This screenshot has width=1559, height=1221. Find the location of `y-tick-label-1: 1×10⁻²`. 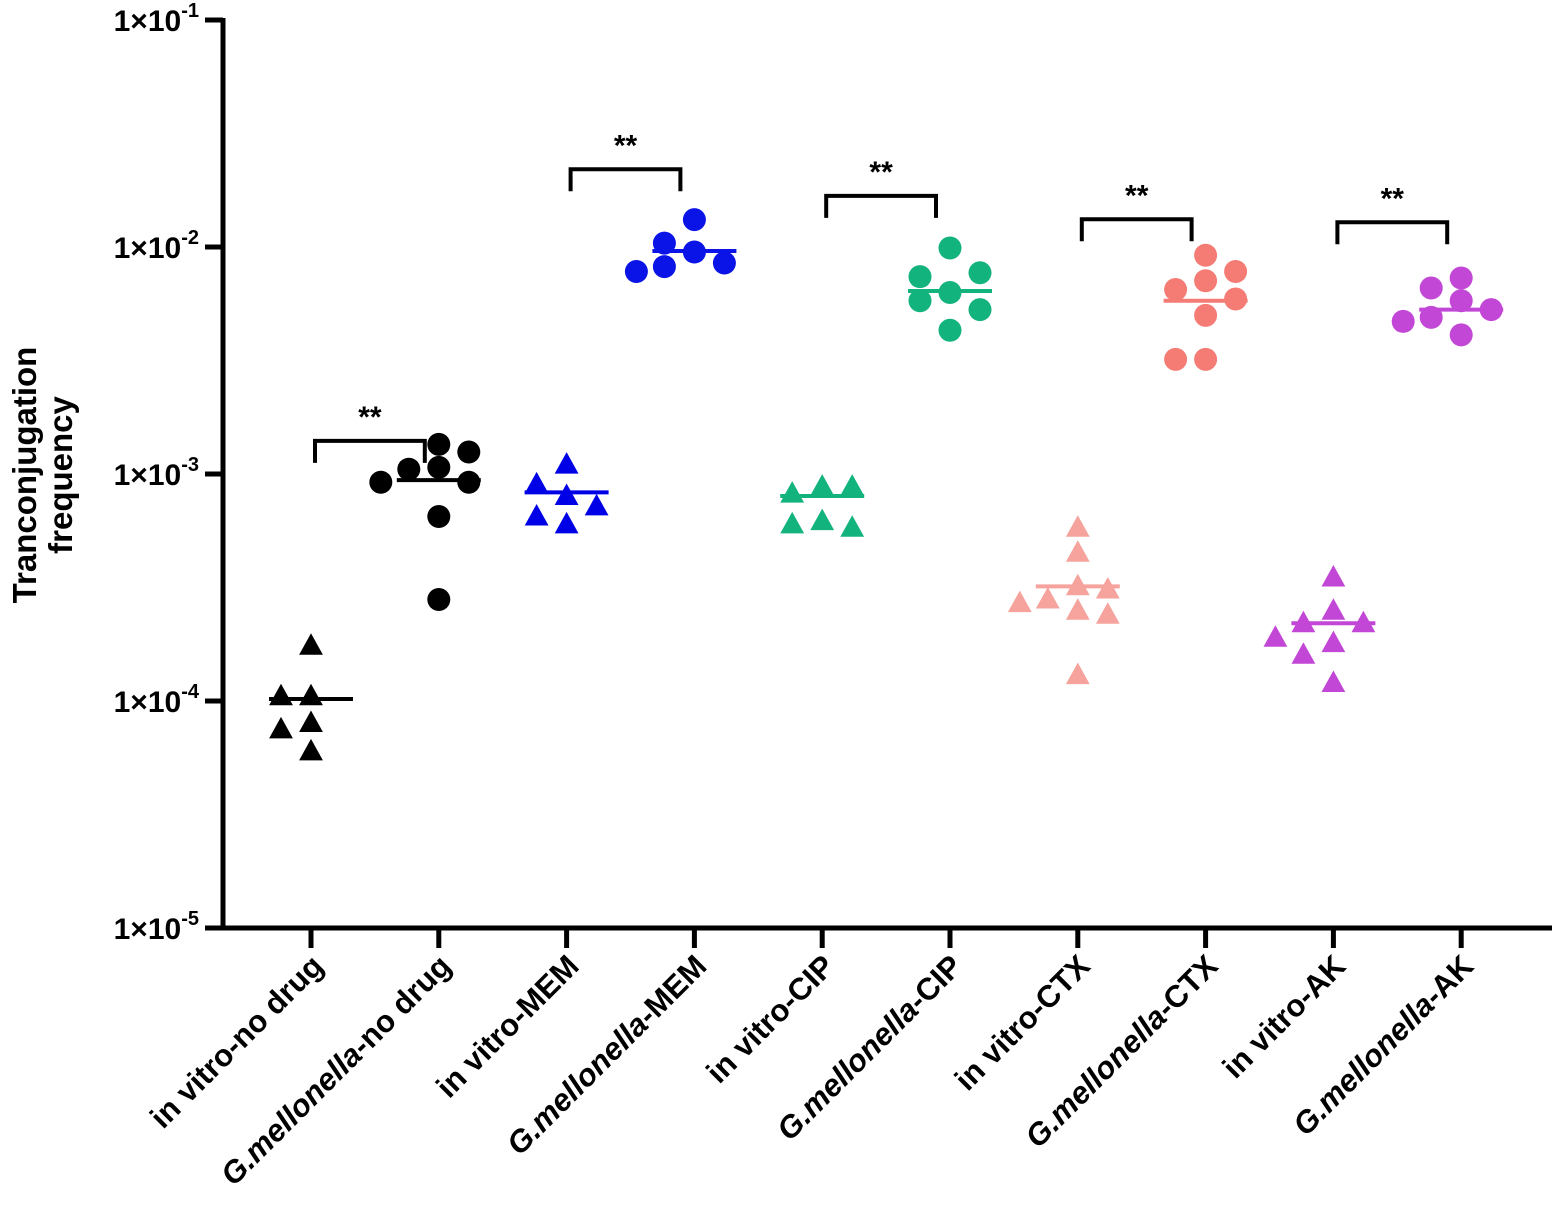

y-tick-label-1: 1×10⁻² is located at coordinates (156, 246).